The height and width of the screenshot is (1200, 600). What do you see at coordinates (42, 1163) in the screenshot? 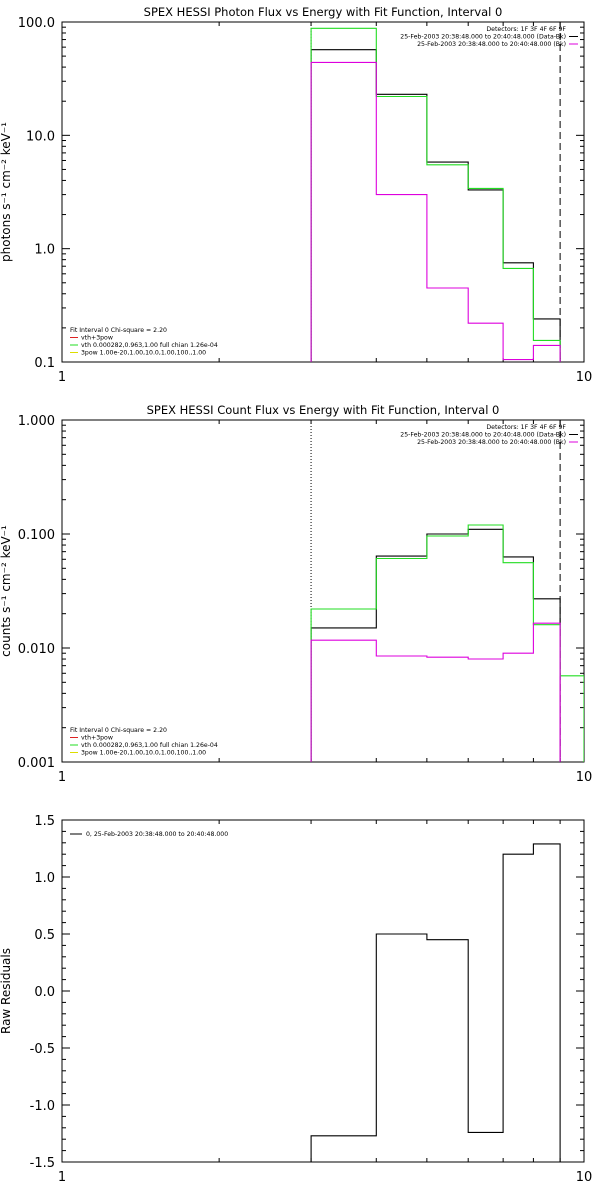
I see `y-tick-label-2: -1.5` at bounding box center [42, 1163].